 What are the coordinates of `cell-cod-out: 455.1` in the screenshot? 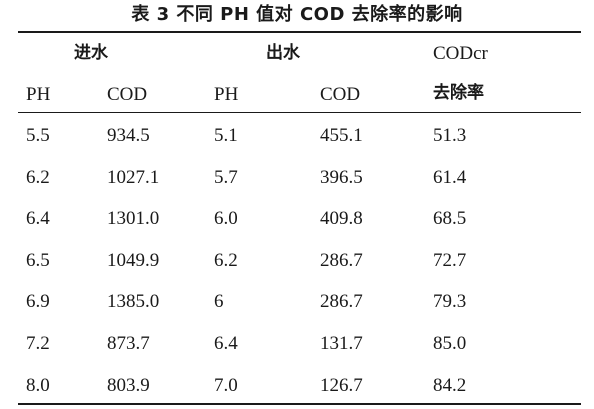 It's located at (341, 135).